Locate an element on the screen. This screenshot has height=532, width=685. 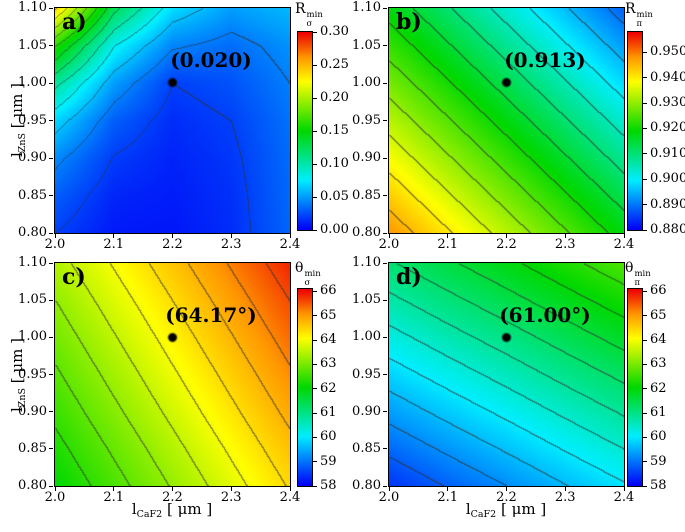
colorbar-title-base: R is located at coordinates (300, 9).